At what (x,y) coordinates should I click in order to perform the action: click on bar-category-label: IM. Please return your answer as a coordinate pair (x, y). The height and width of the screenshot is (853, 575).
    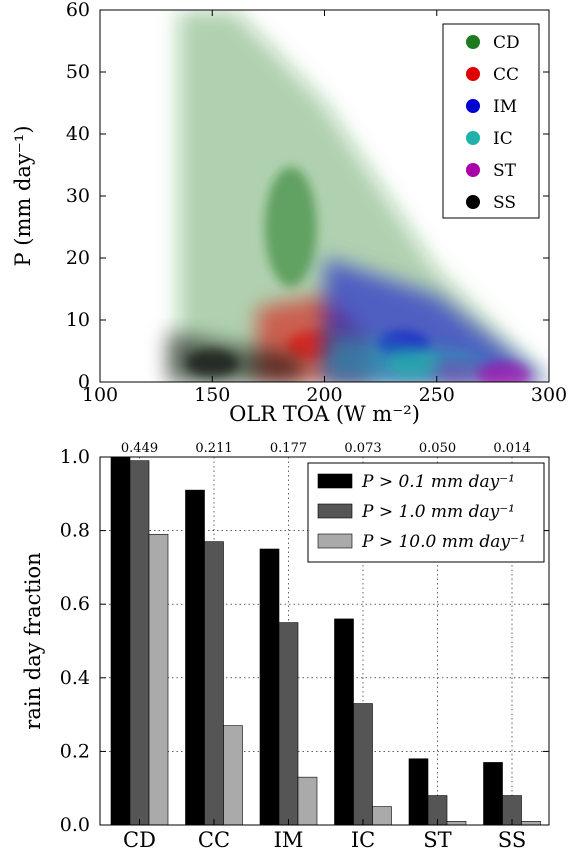
    Looking at the image, I should click on (289, 840).